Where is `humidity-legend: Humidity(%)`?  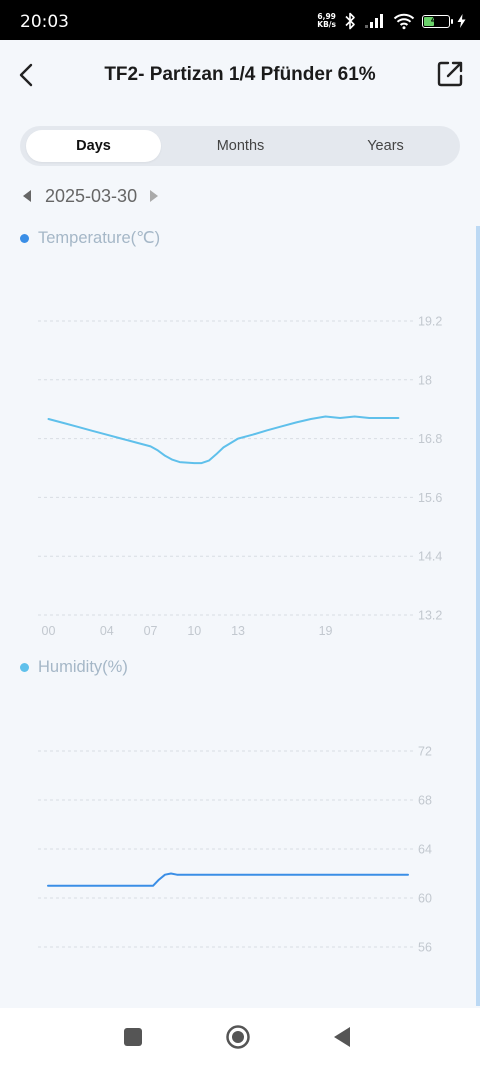
humidity-legend: Humidity(%) is located at coordinates (74, 667).